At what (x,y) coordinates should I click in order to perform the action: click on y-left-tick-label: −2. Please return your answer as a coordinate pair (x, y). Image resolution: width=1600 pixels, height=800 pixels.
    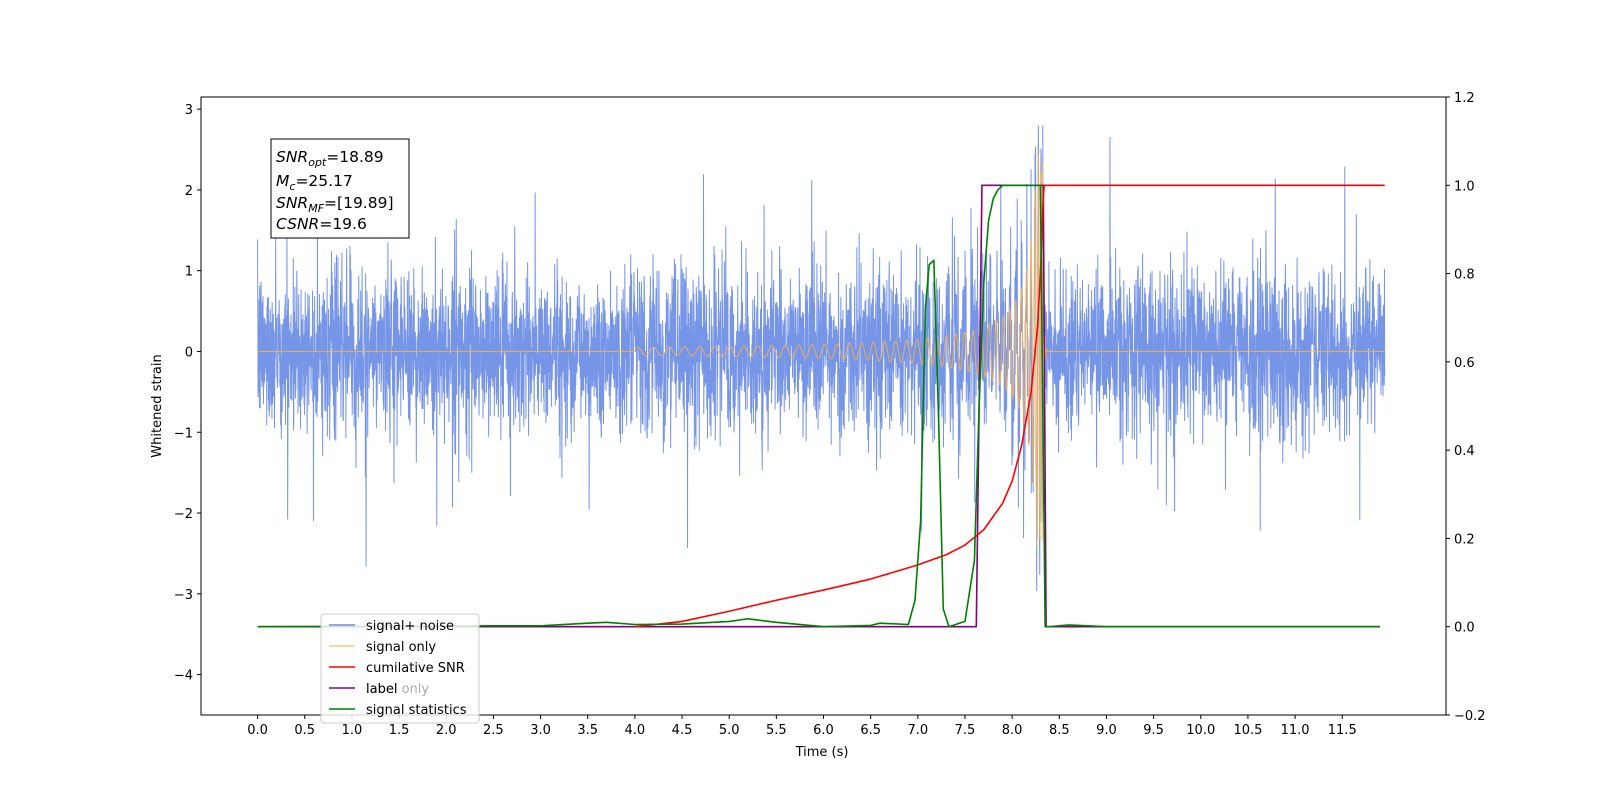
    Looking at the image, I should click on (183, 514).